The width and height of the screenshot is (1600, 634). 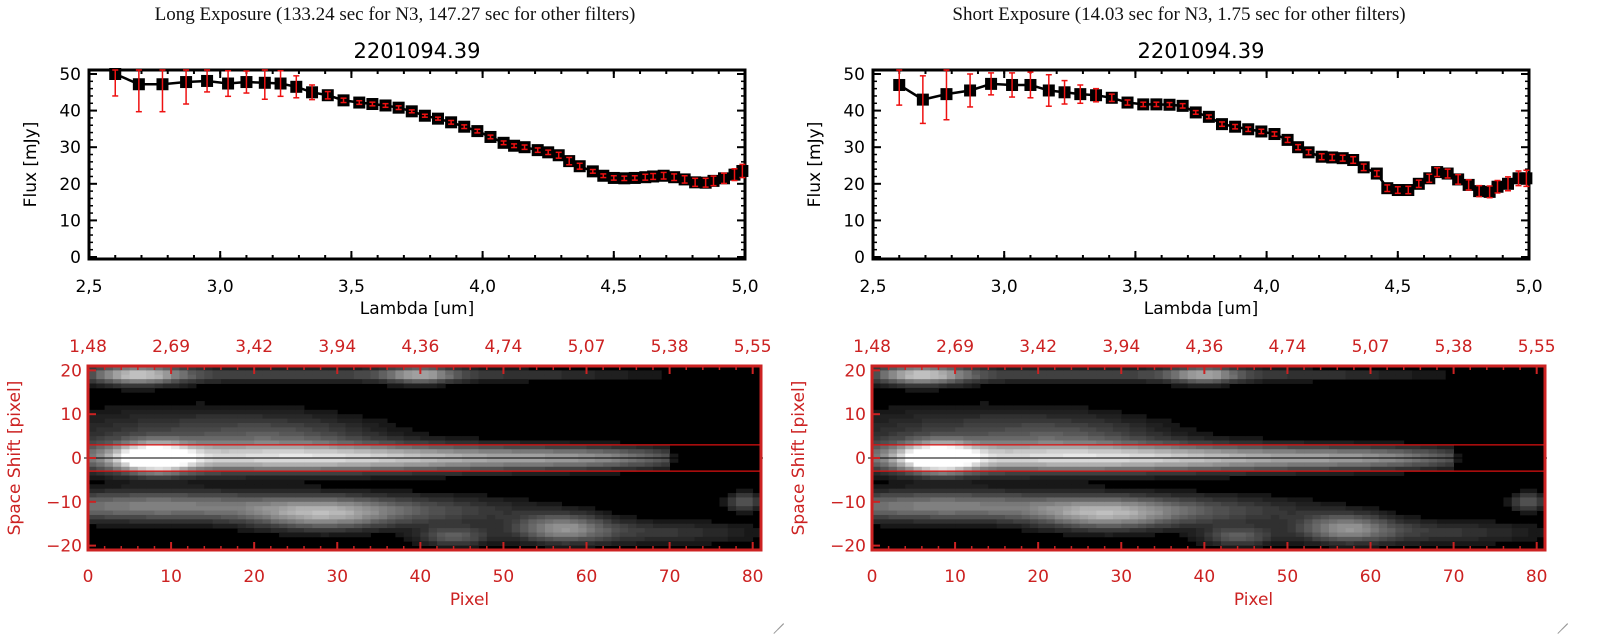 I want to click on x-tick-label: 20, so click(x=254, y=577).